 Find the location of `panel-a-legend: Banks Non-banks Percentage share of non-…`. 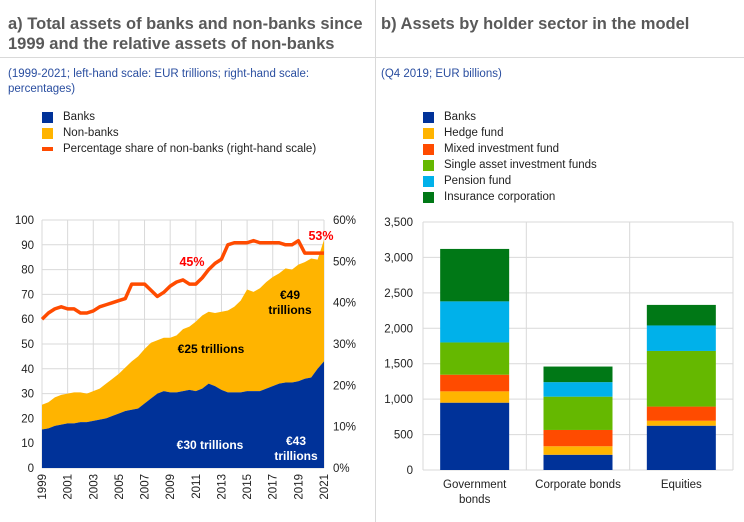

panel-a-legend: Banks Non-banks Percentage share of non-… is located at coordinates (179, 133).